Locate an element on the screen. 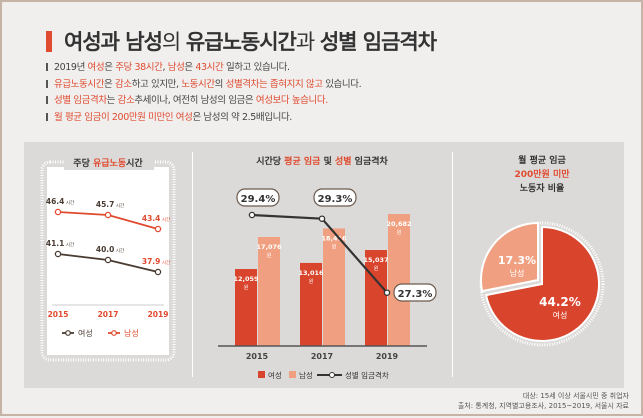  pie-dotted-ring is located at coordinates (542, 284).